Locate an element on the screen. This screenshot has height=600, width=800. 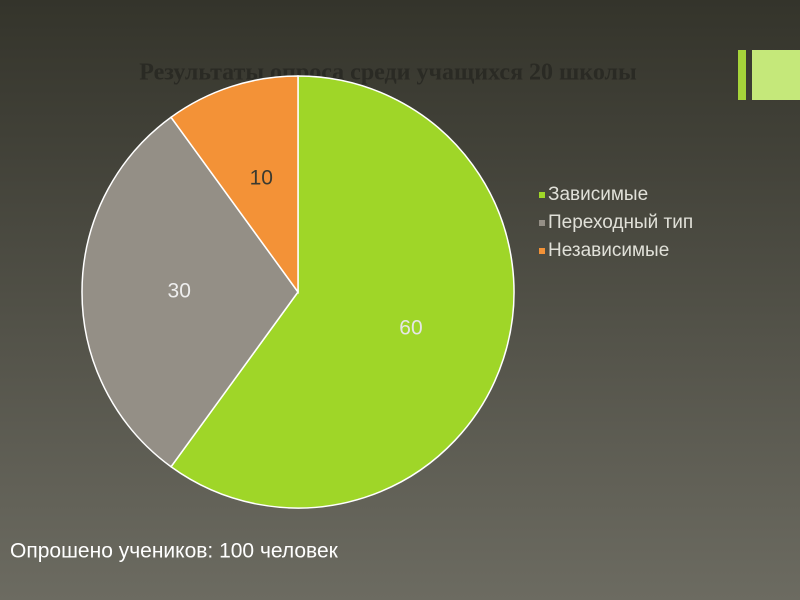
legend: Зависимые Переходный тип Независимые is located at coordinates (616, 222).